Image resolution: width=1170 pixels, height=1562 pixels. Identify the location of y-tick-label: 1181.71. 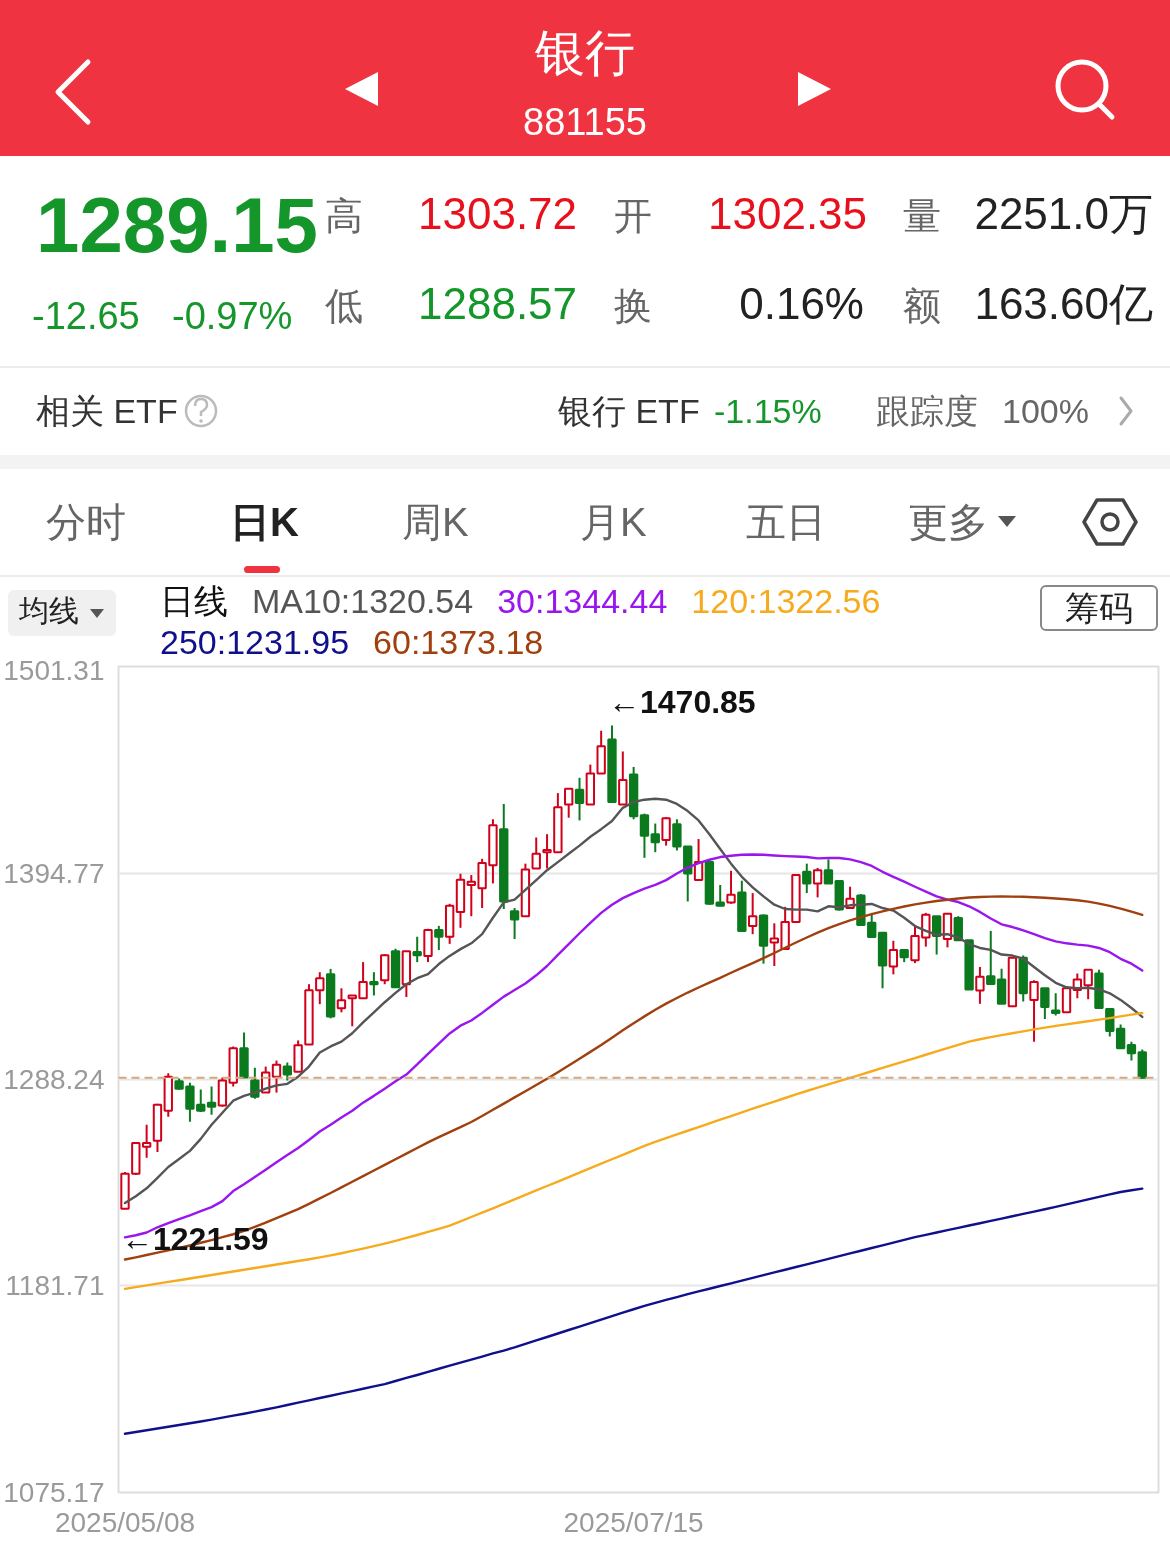
(55, 1286).